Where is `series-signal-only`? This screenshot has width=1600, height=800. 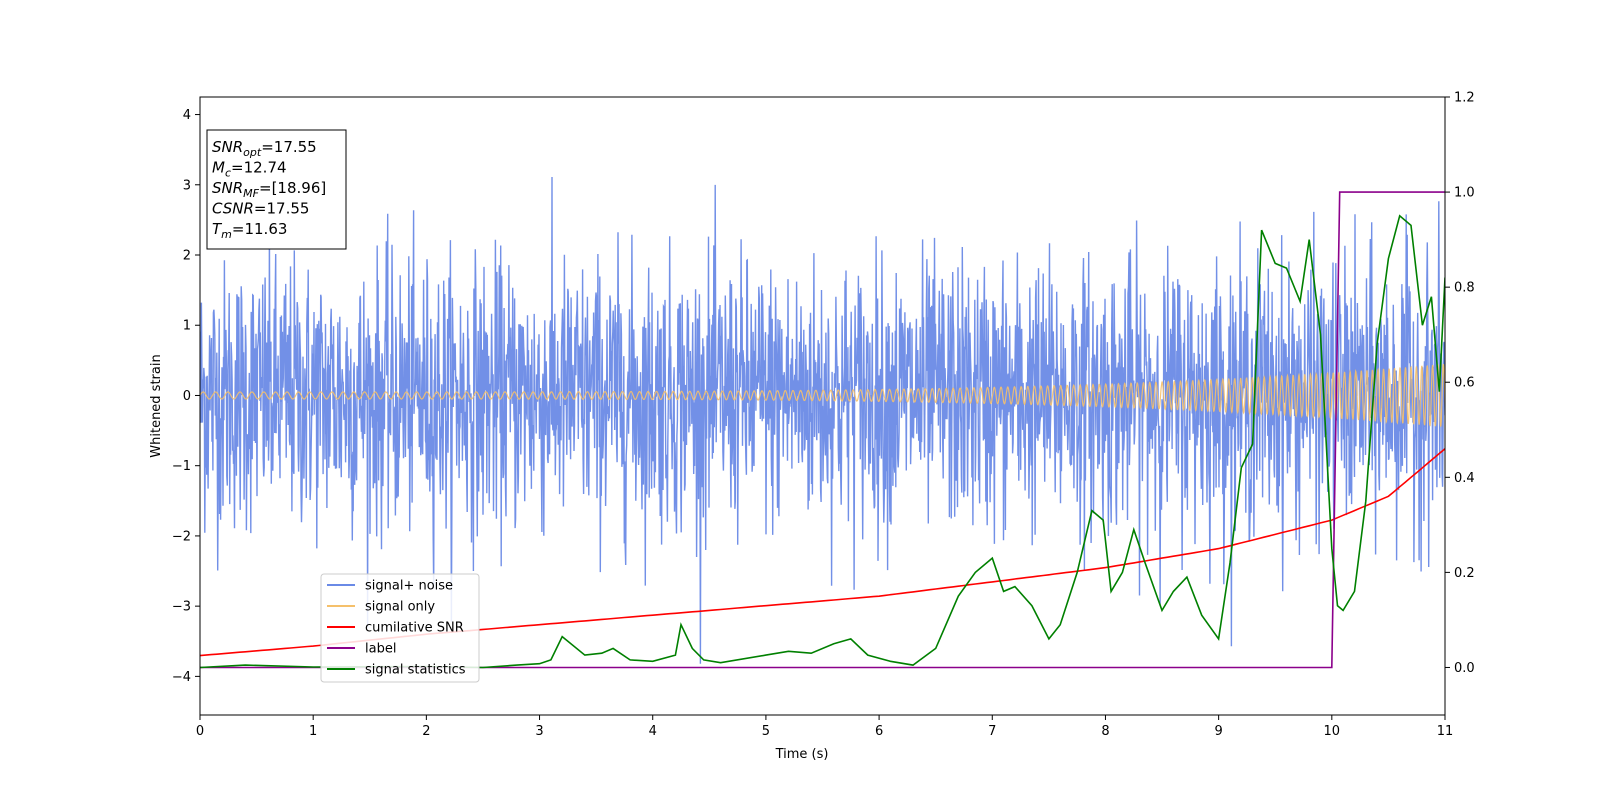 series-signal-only is located at coordinates (822, 395).